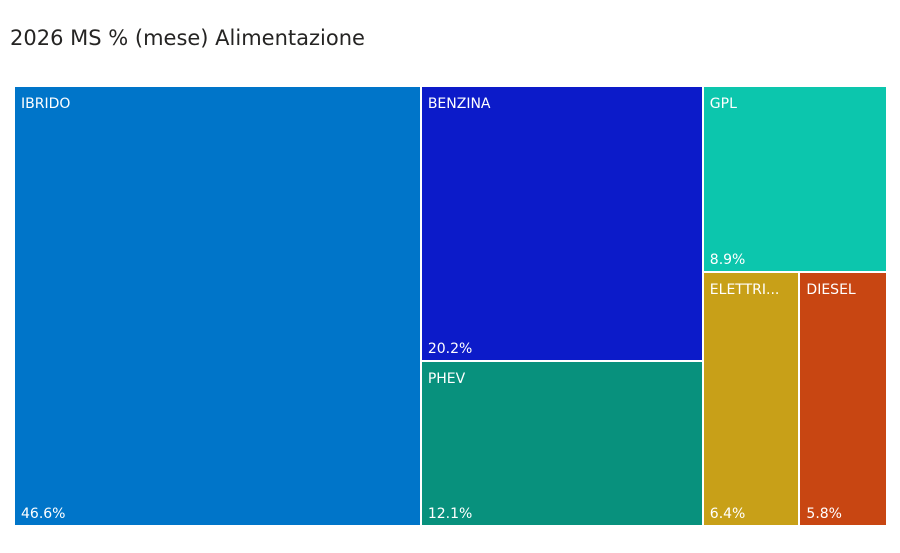 This screenshot has height=553, width=900. I want to click on chart-title: 2026 MS % (mese) Alimentazione, so click(187, 38).